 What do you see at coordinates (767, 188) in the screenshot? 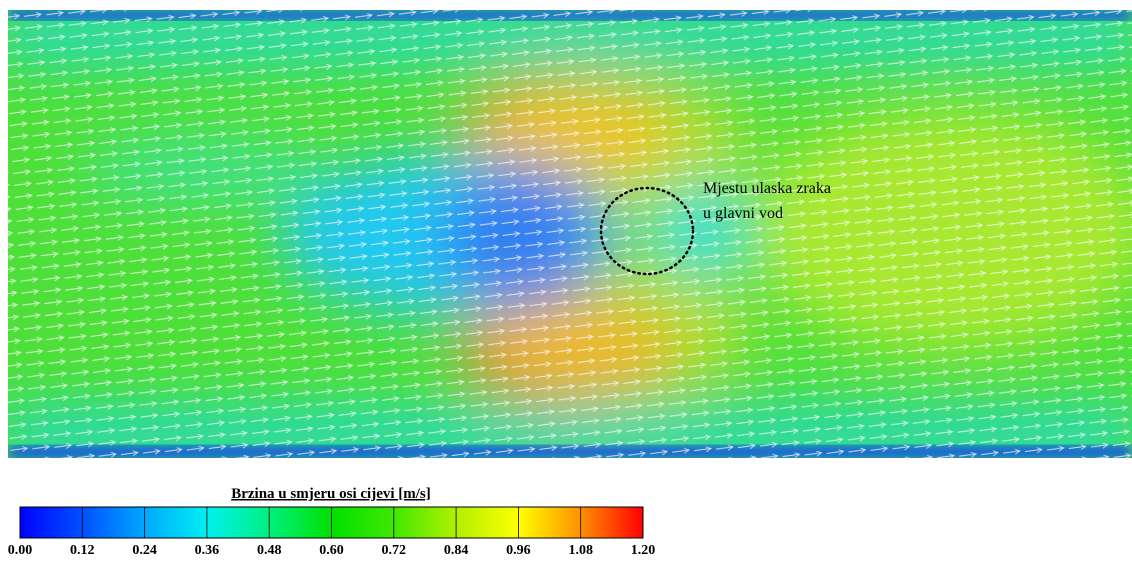
I see `annotation: Mjestu ulaska zraka` at bounding box center [767, 188].